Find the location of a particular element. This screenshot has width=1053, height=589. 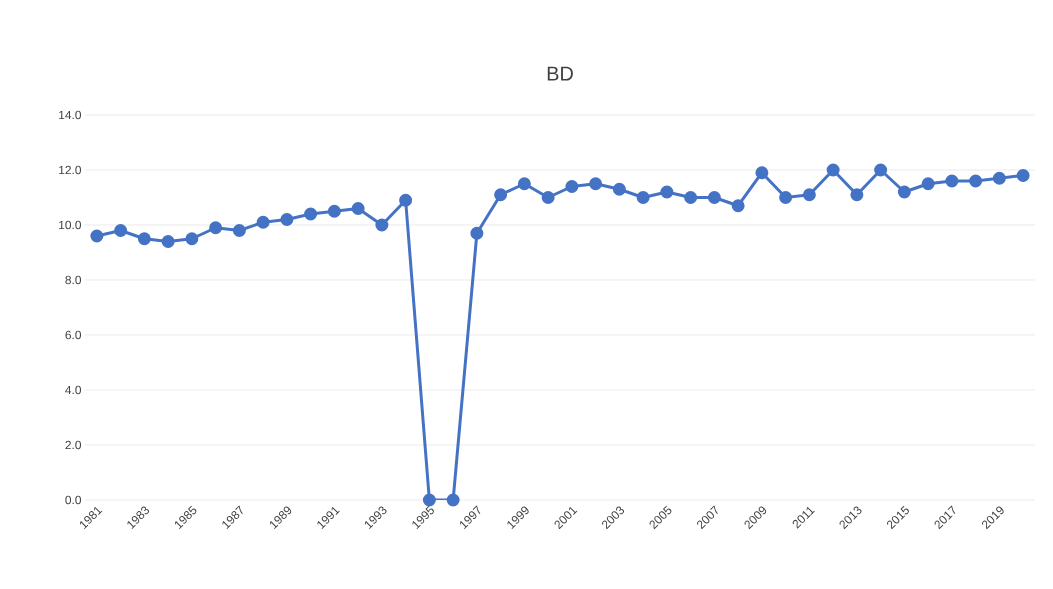

y-tick-label: 0.0 is located at coordinates (73, 500).